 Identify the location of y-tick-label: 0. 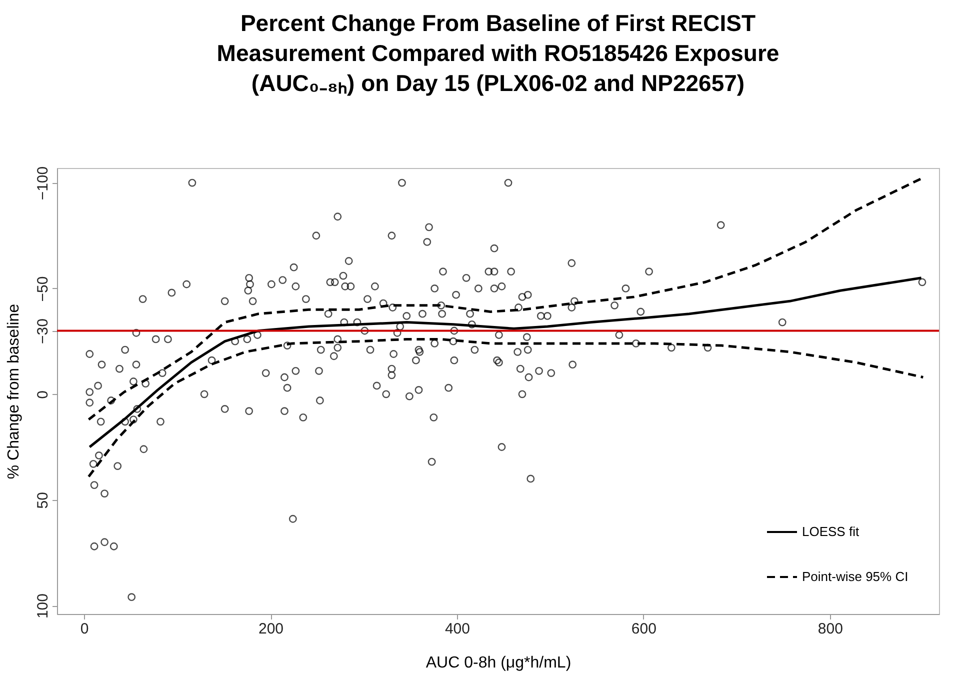
(43, 394).